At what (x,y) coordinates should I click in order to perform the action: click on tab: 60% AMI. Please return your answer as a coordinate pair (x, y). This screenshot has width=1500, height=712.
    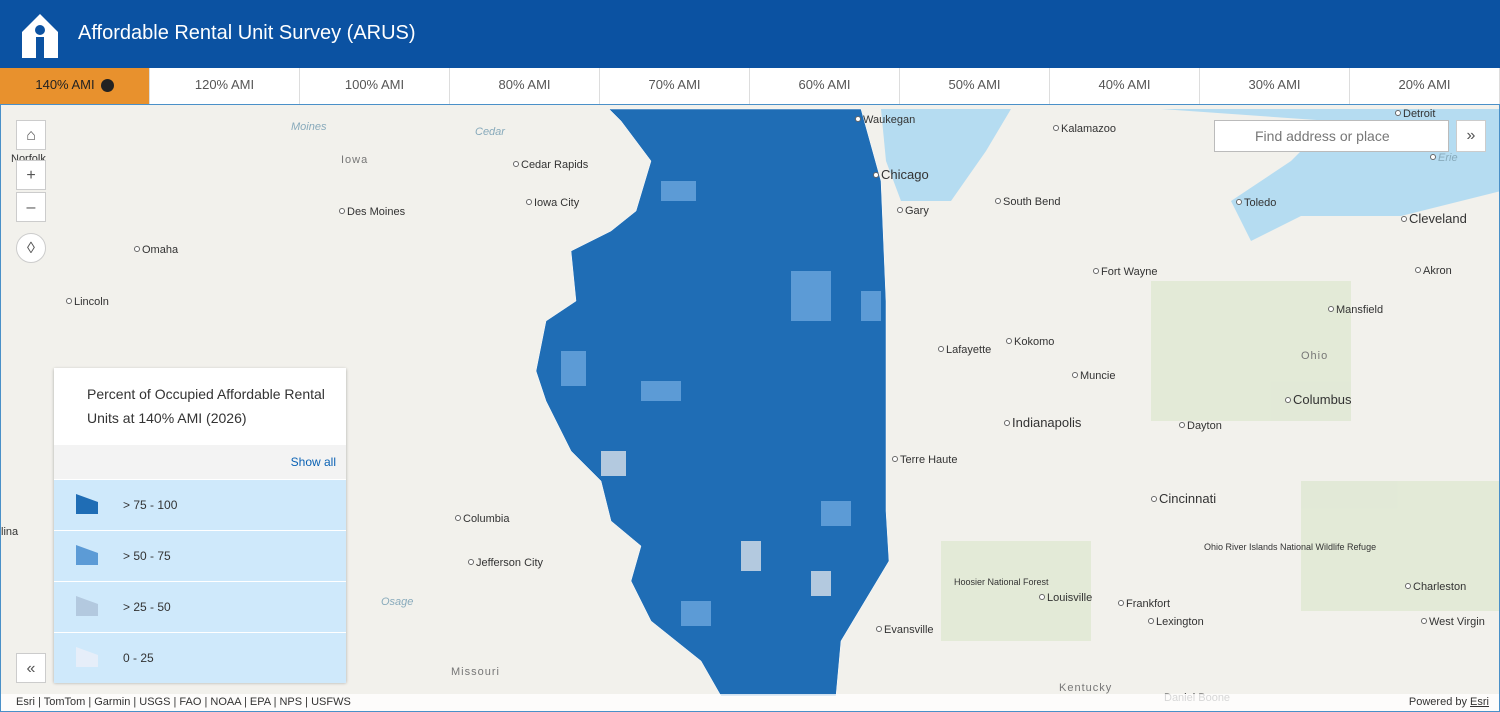
    Looking at the image, I should click on (825, 86).